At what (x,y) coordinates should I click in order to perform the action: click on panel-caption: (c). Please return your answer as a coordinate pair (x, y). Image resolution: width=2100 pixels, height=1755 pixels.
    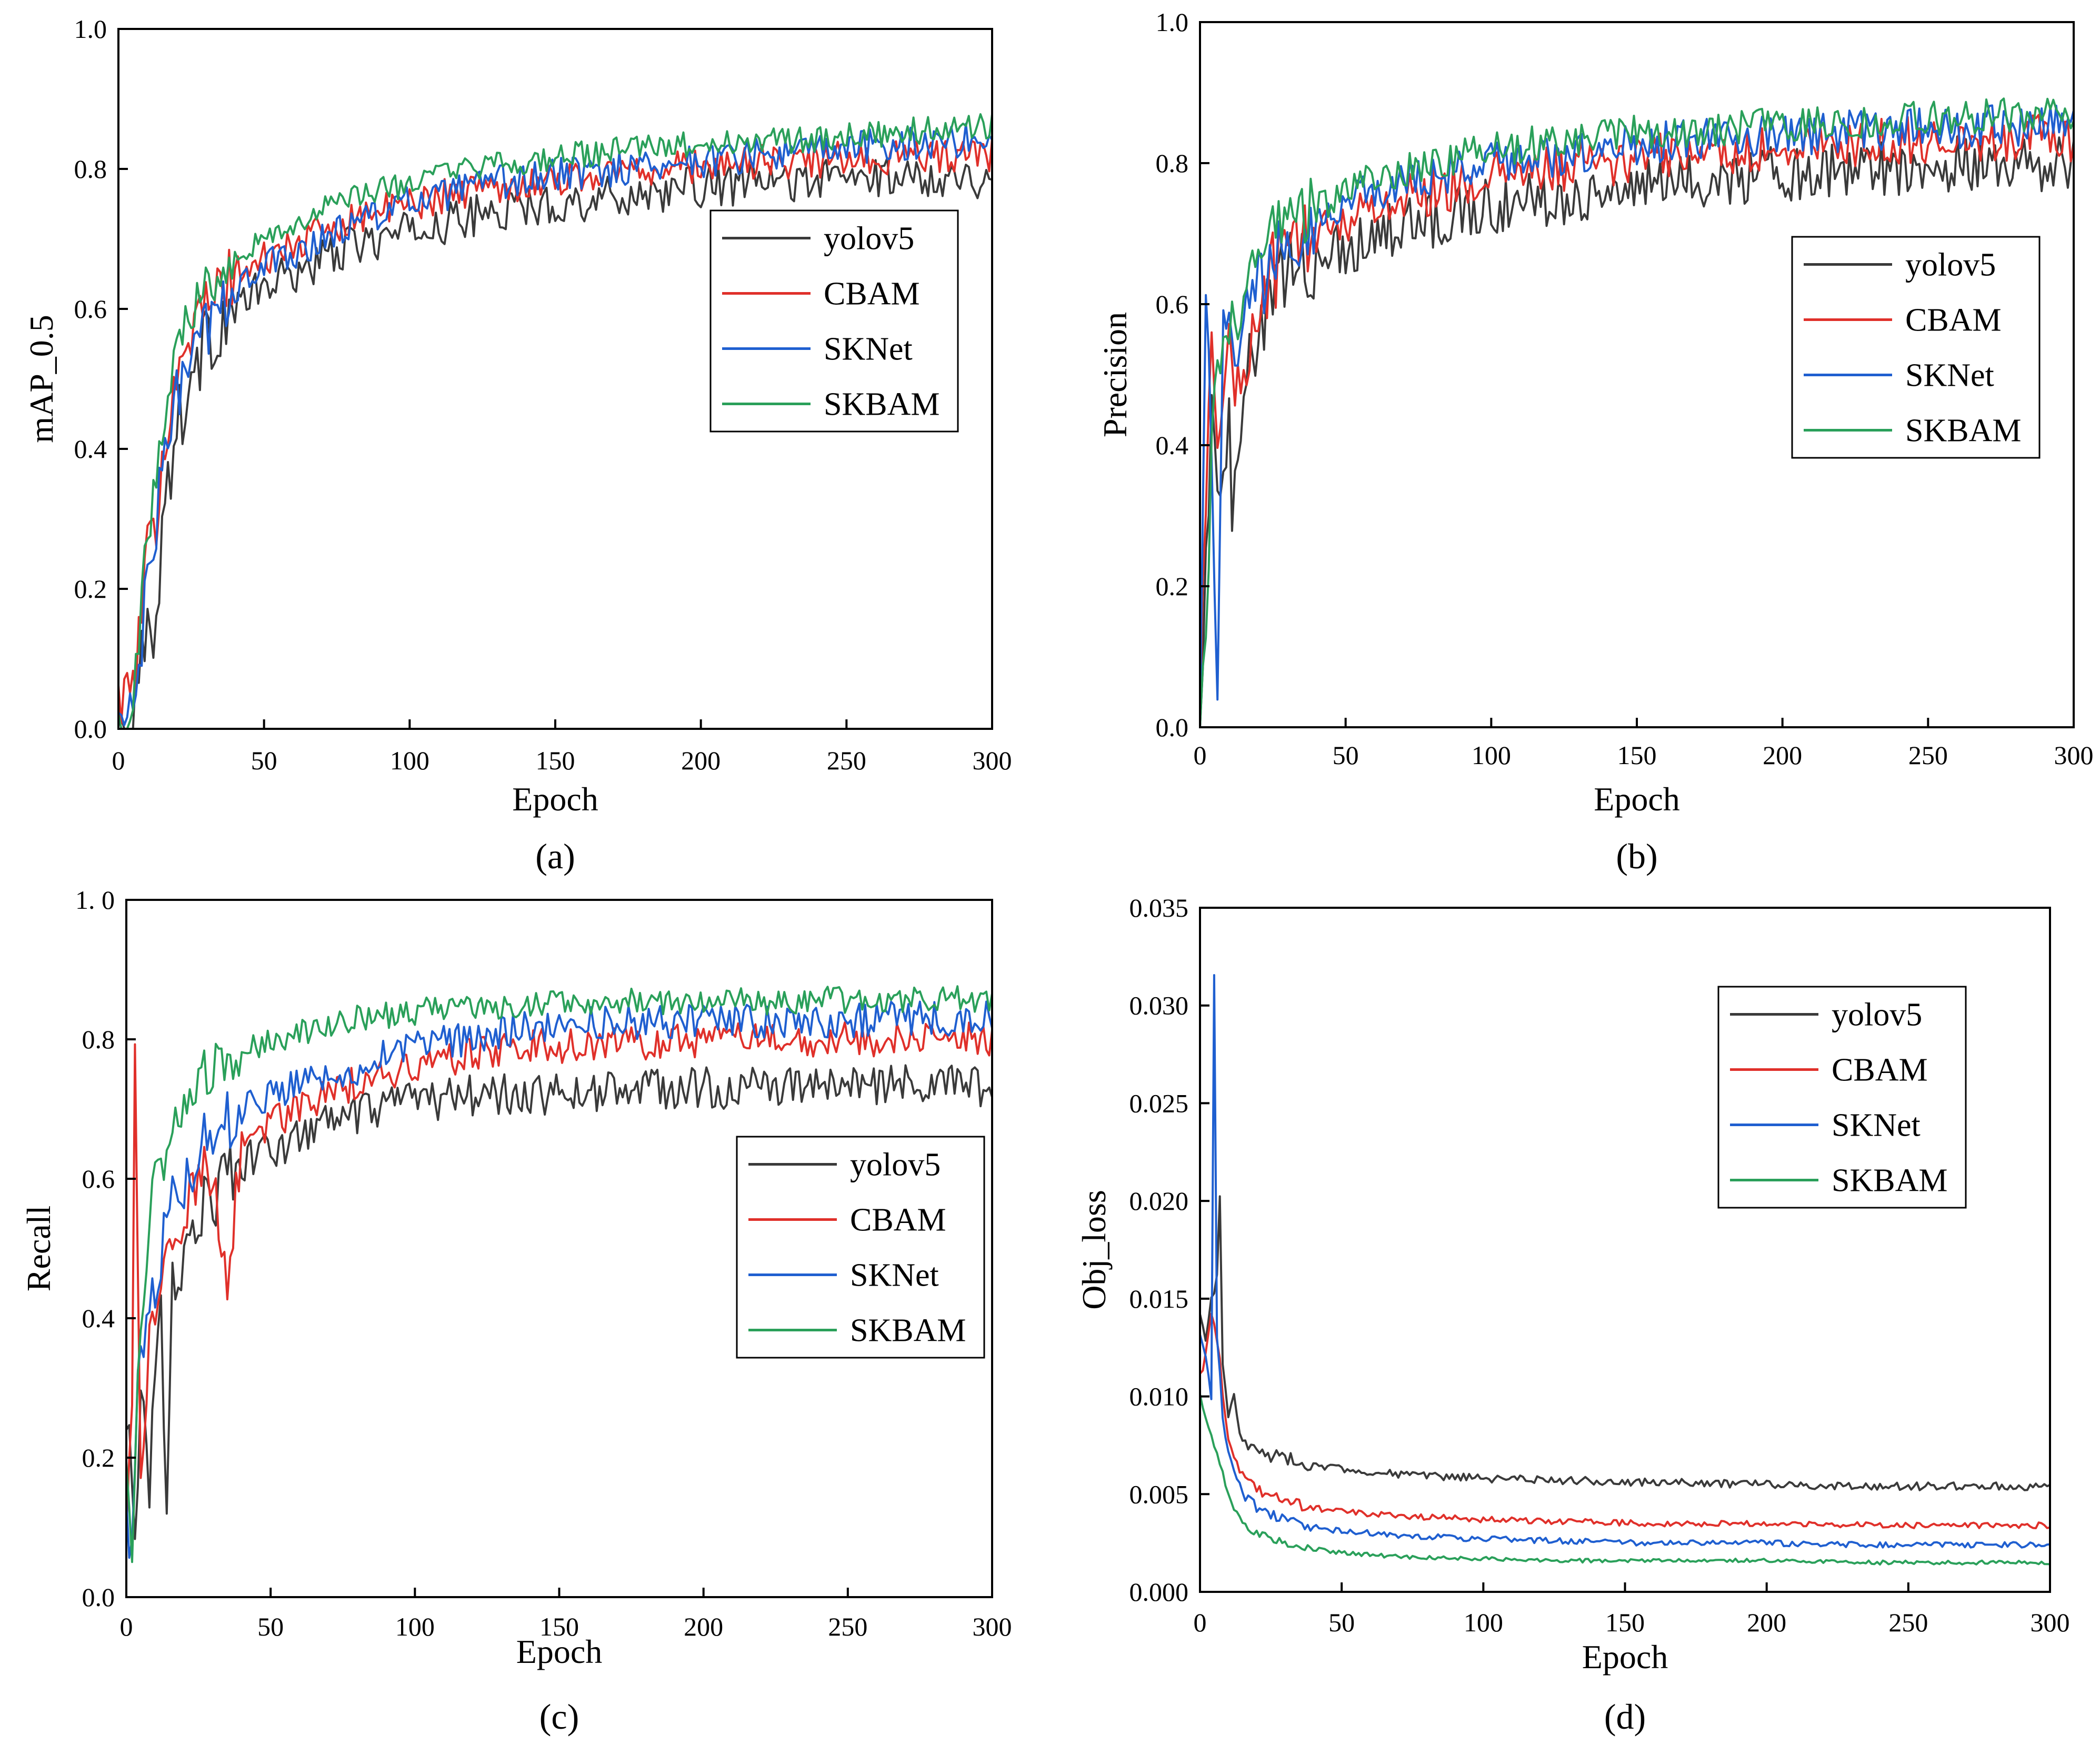
    Looking at the image, I should click on (559, 1717).